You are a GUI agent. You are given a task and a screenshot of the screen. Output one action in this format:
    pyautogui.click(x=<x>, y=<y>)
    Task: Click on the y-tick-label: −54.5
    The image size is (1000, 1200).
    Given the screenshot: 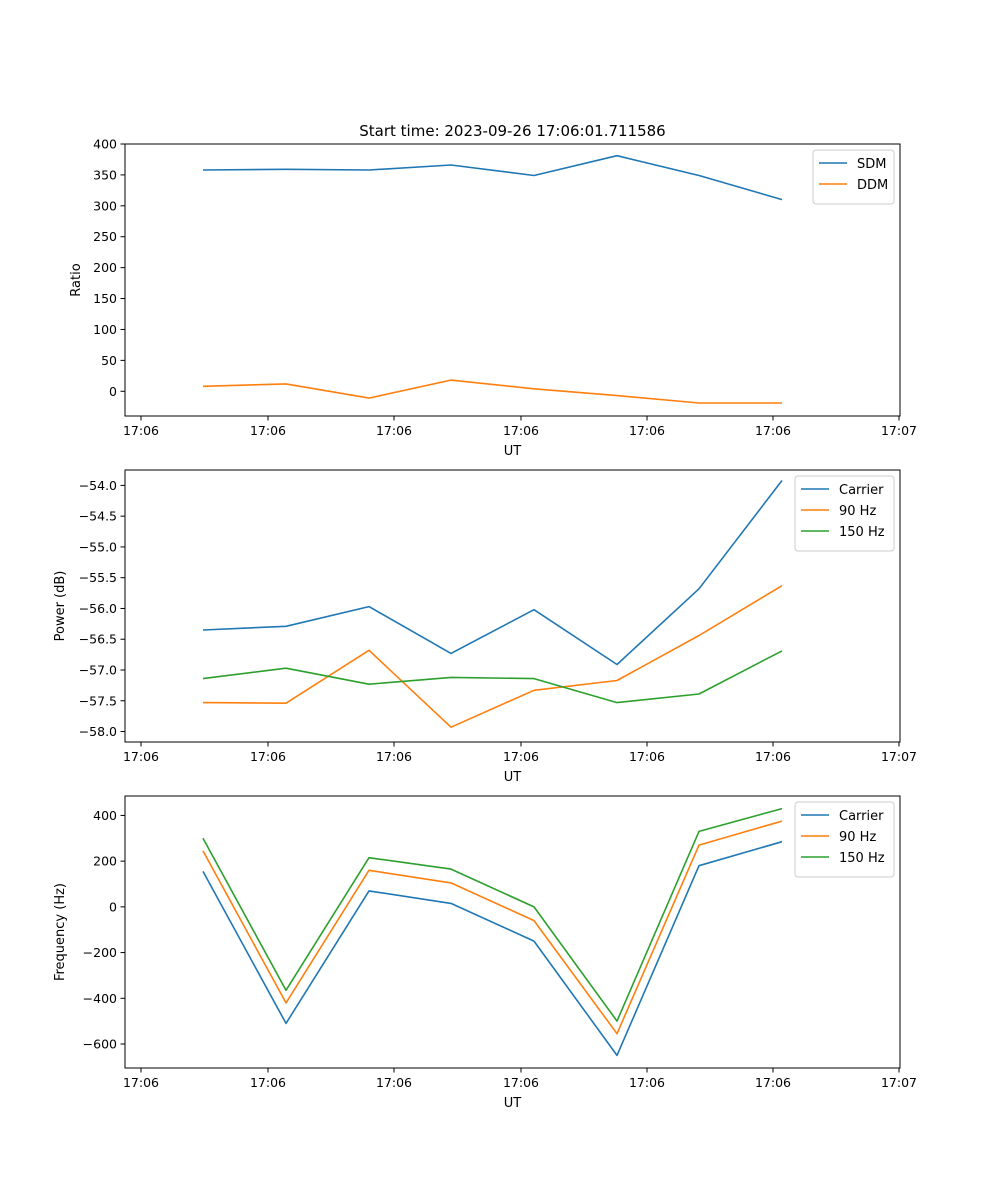 What is the action you would take?
    pyautogui.click(x=98, y=516)
    